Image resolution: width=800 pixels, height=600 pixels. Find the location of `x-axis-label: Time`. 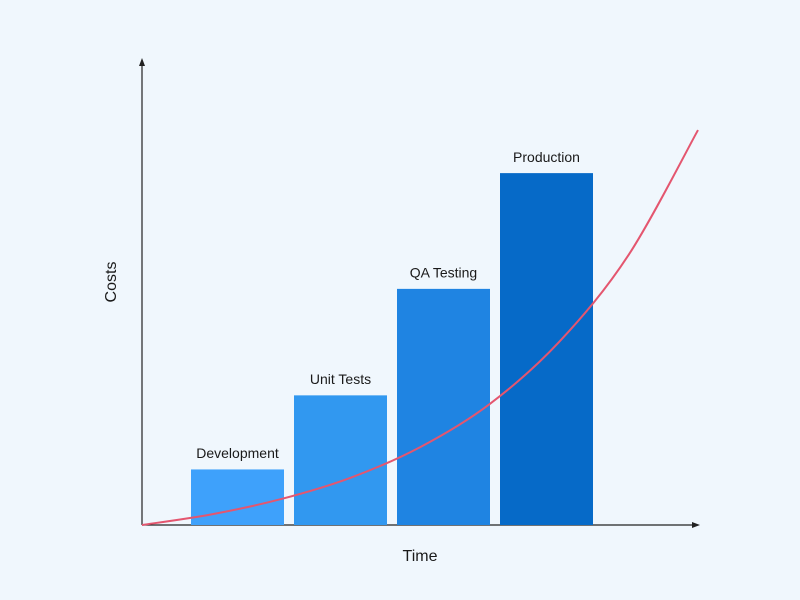

x-axis-label: Time is located at coordinates (420, 556).